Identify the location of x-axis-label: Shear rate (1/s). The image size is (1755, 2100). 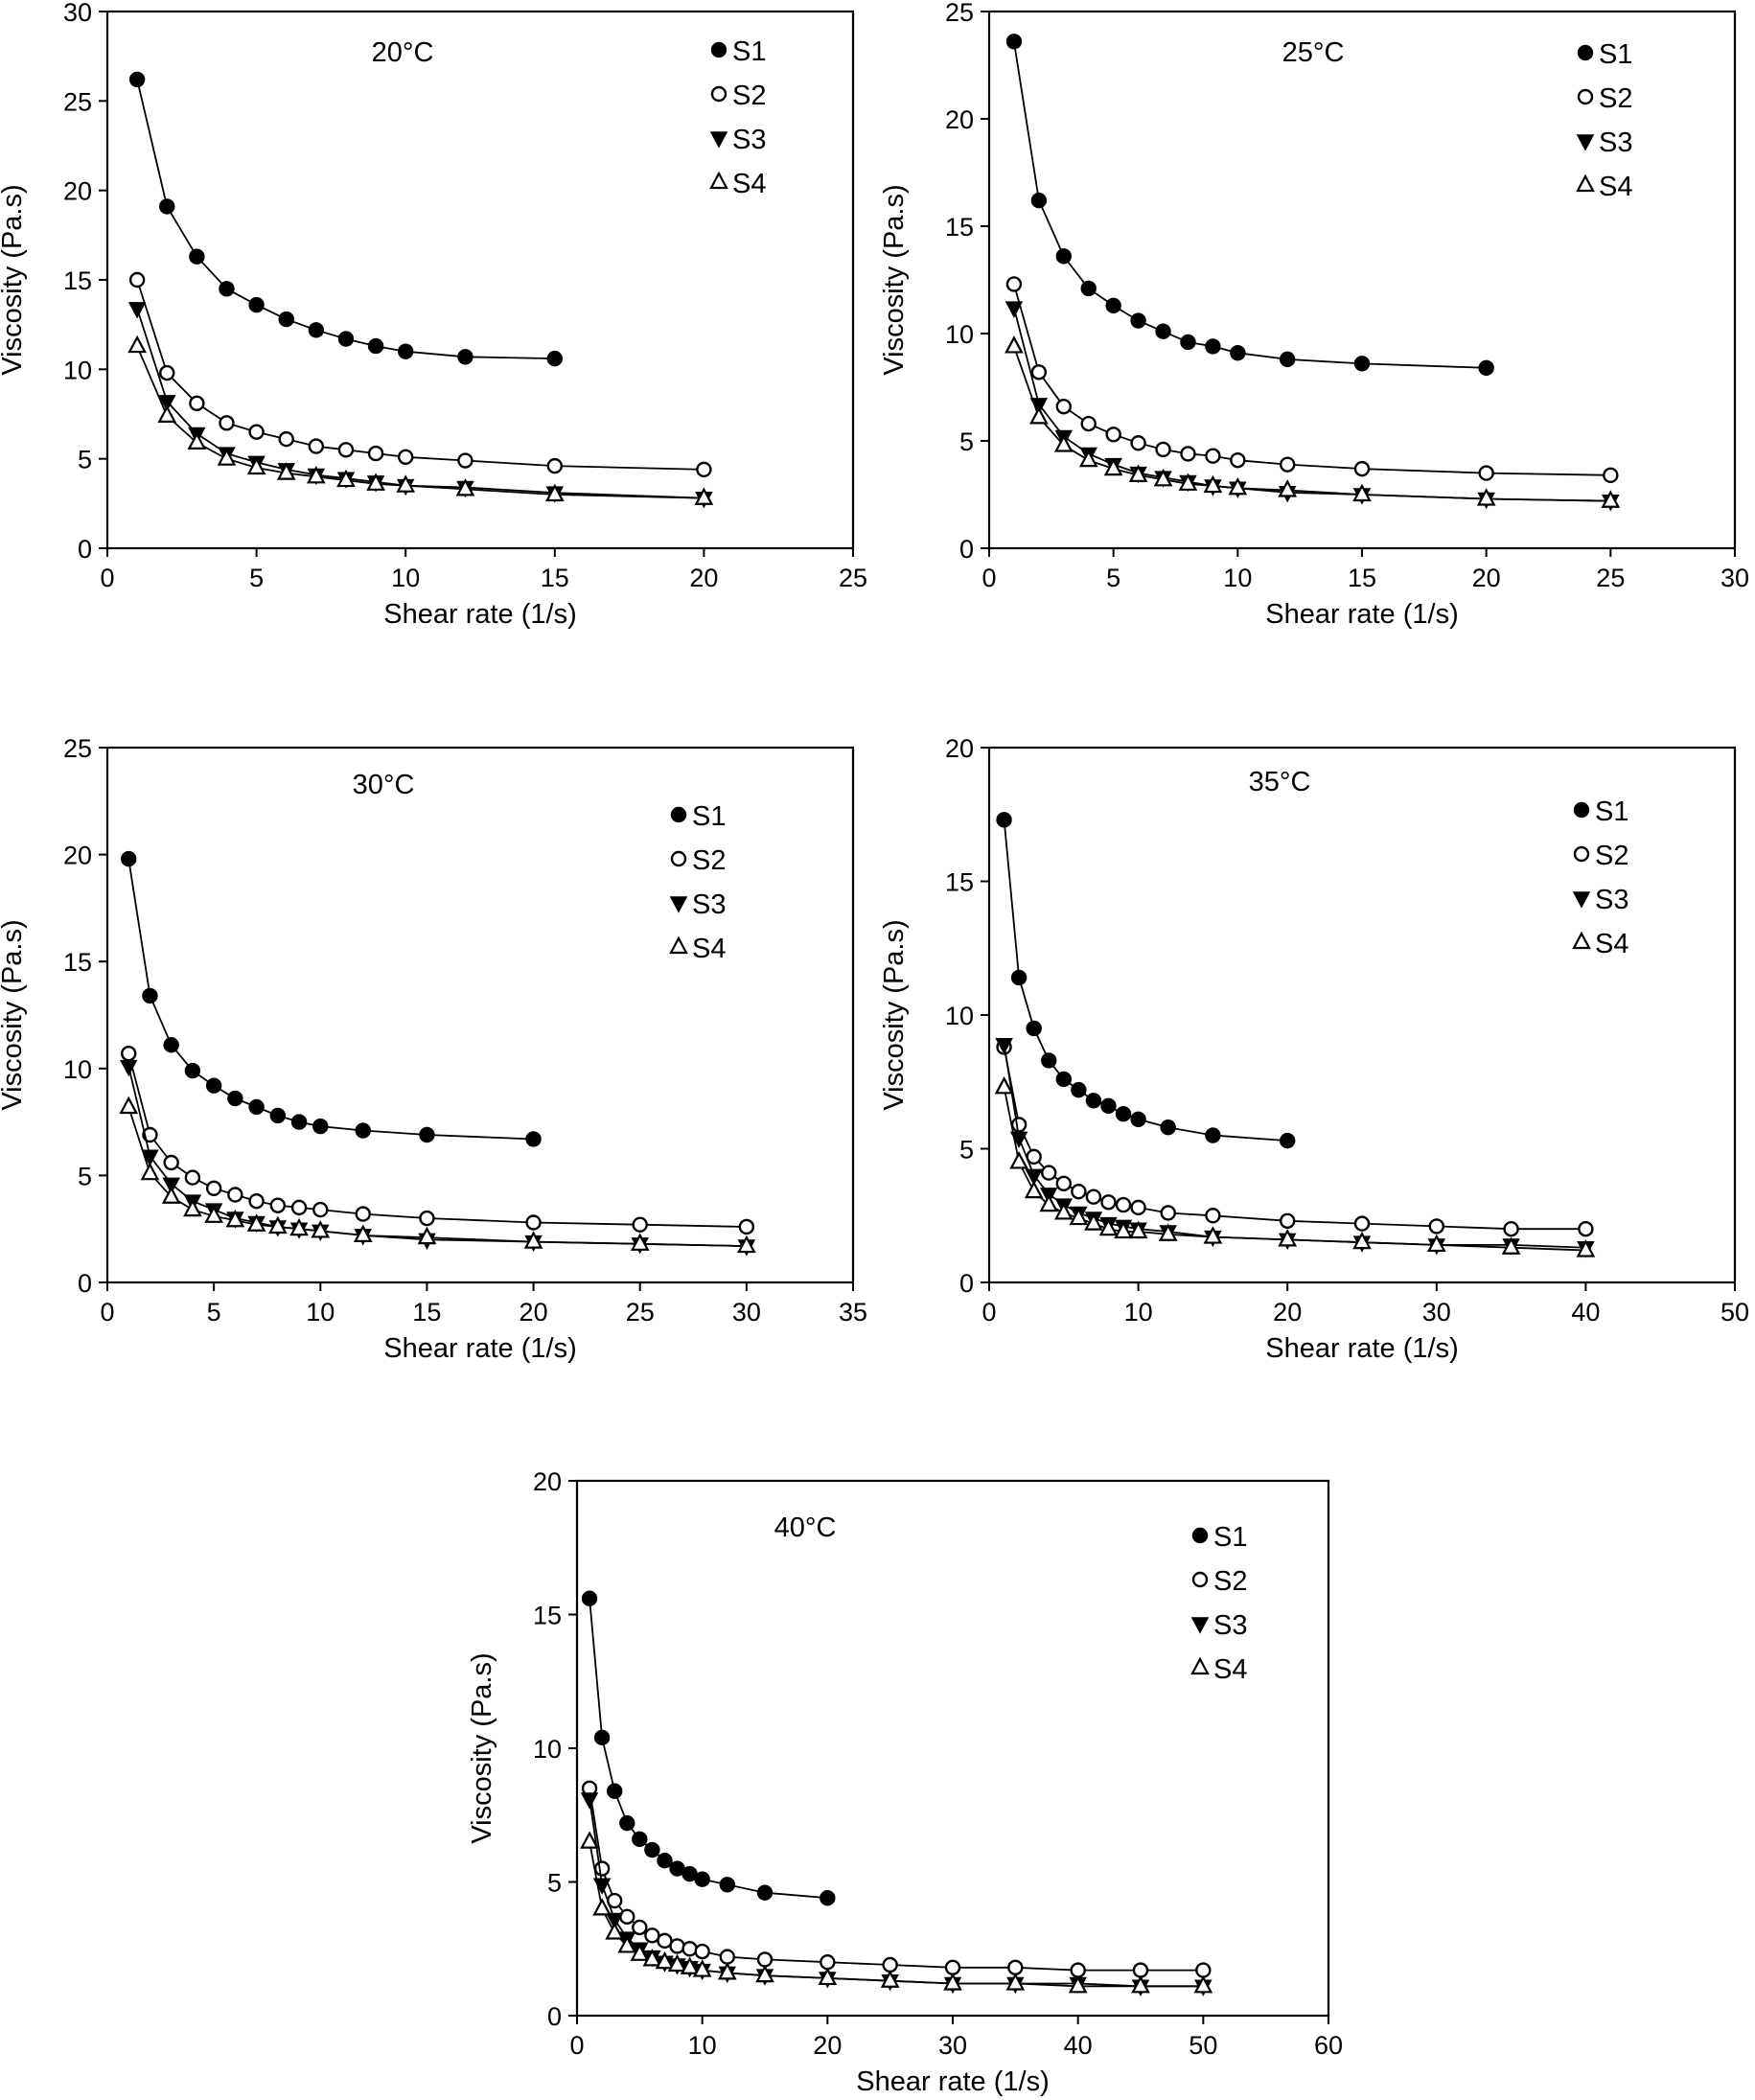
(1361, 614).